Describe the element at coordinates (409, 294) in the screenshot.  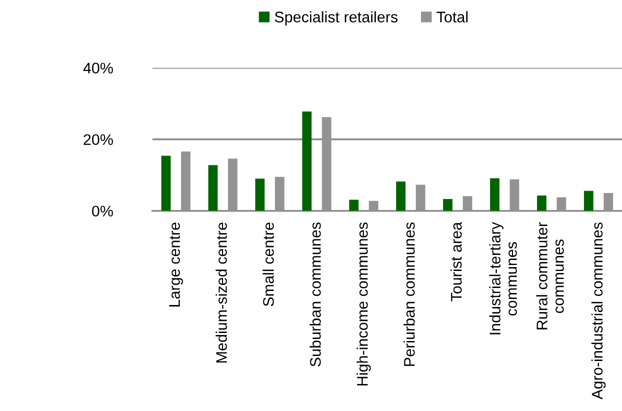
I see `x-tick-label: Periurban communes` at that location.